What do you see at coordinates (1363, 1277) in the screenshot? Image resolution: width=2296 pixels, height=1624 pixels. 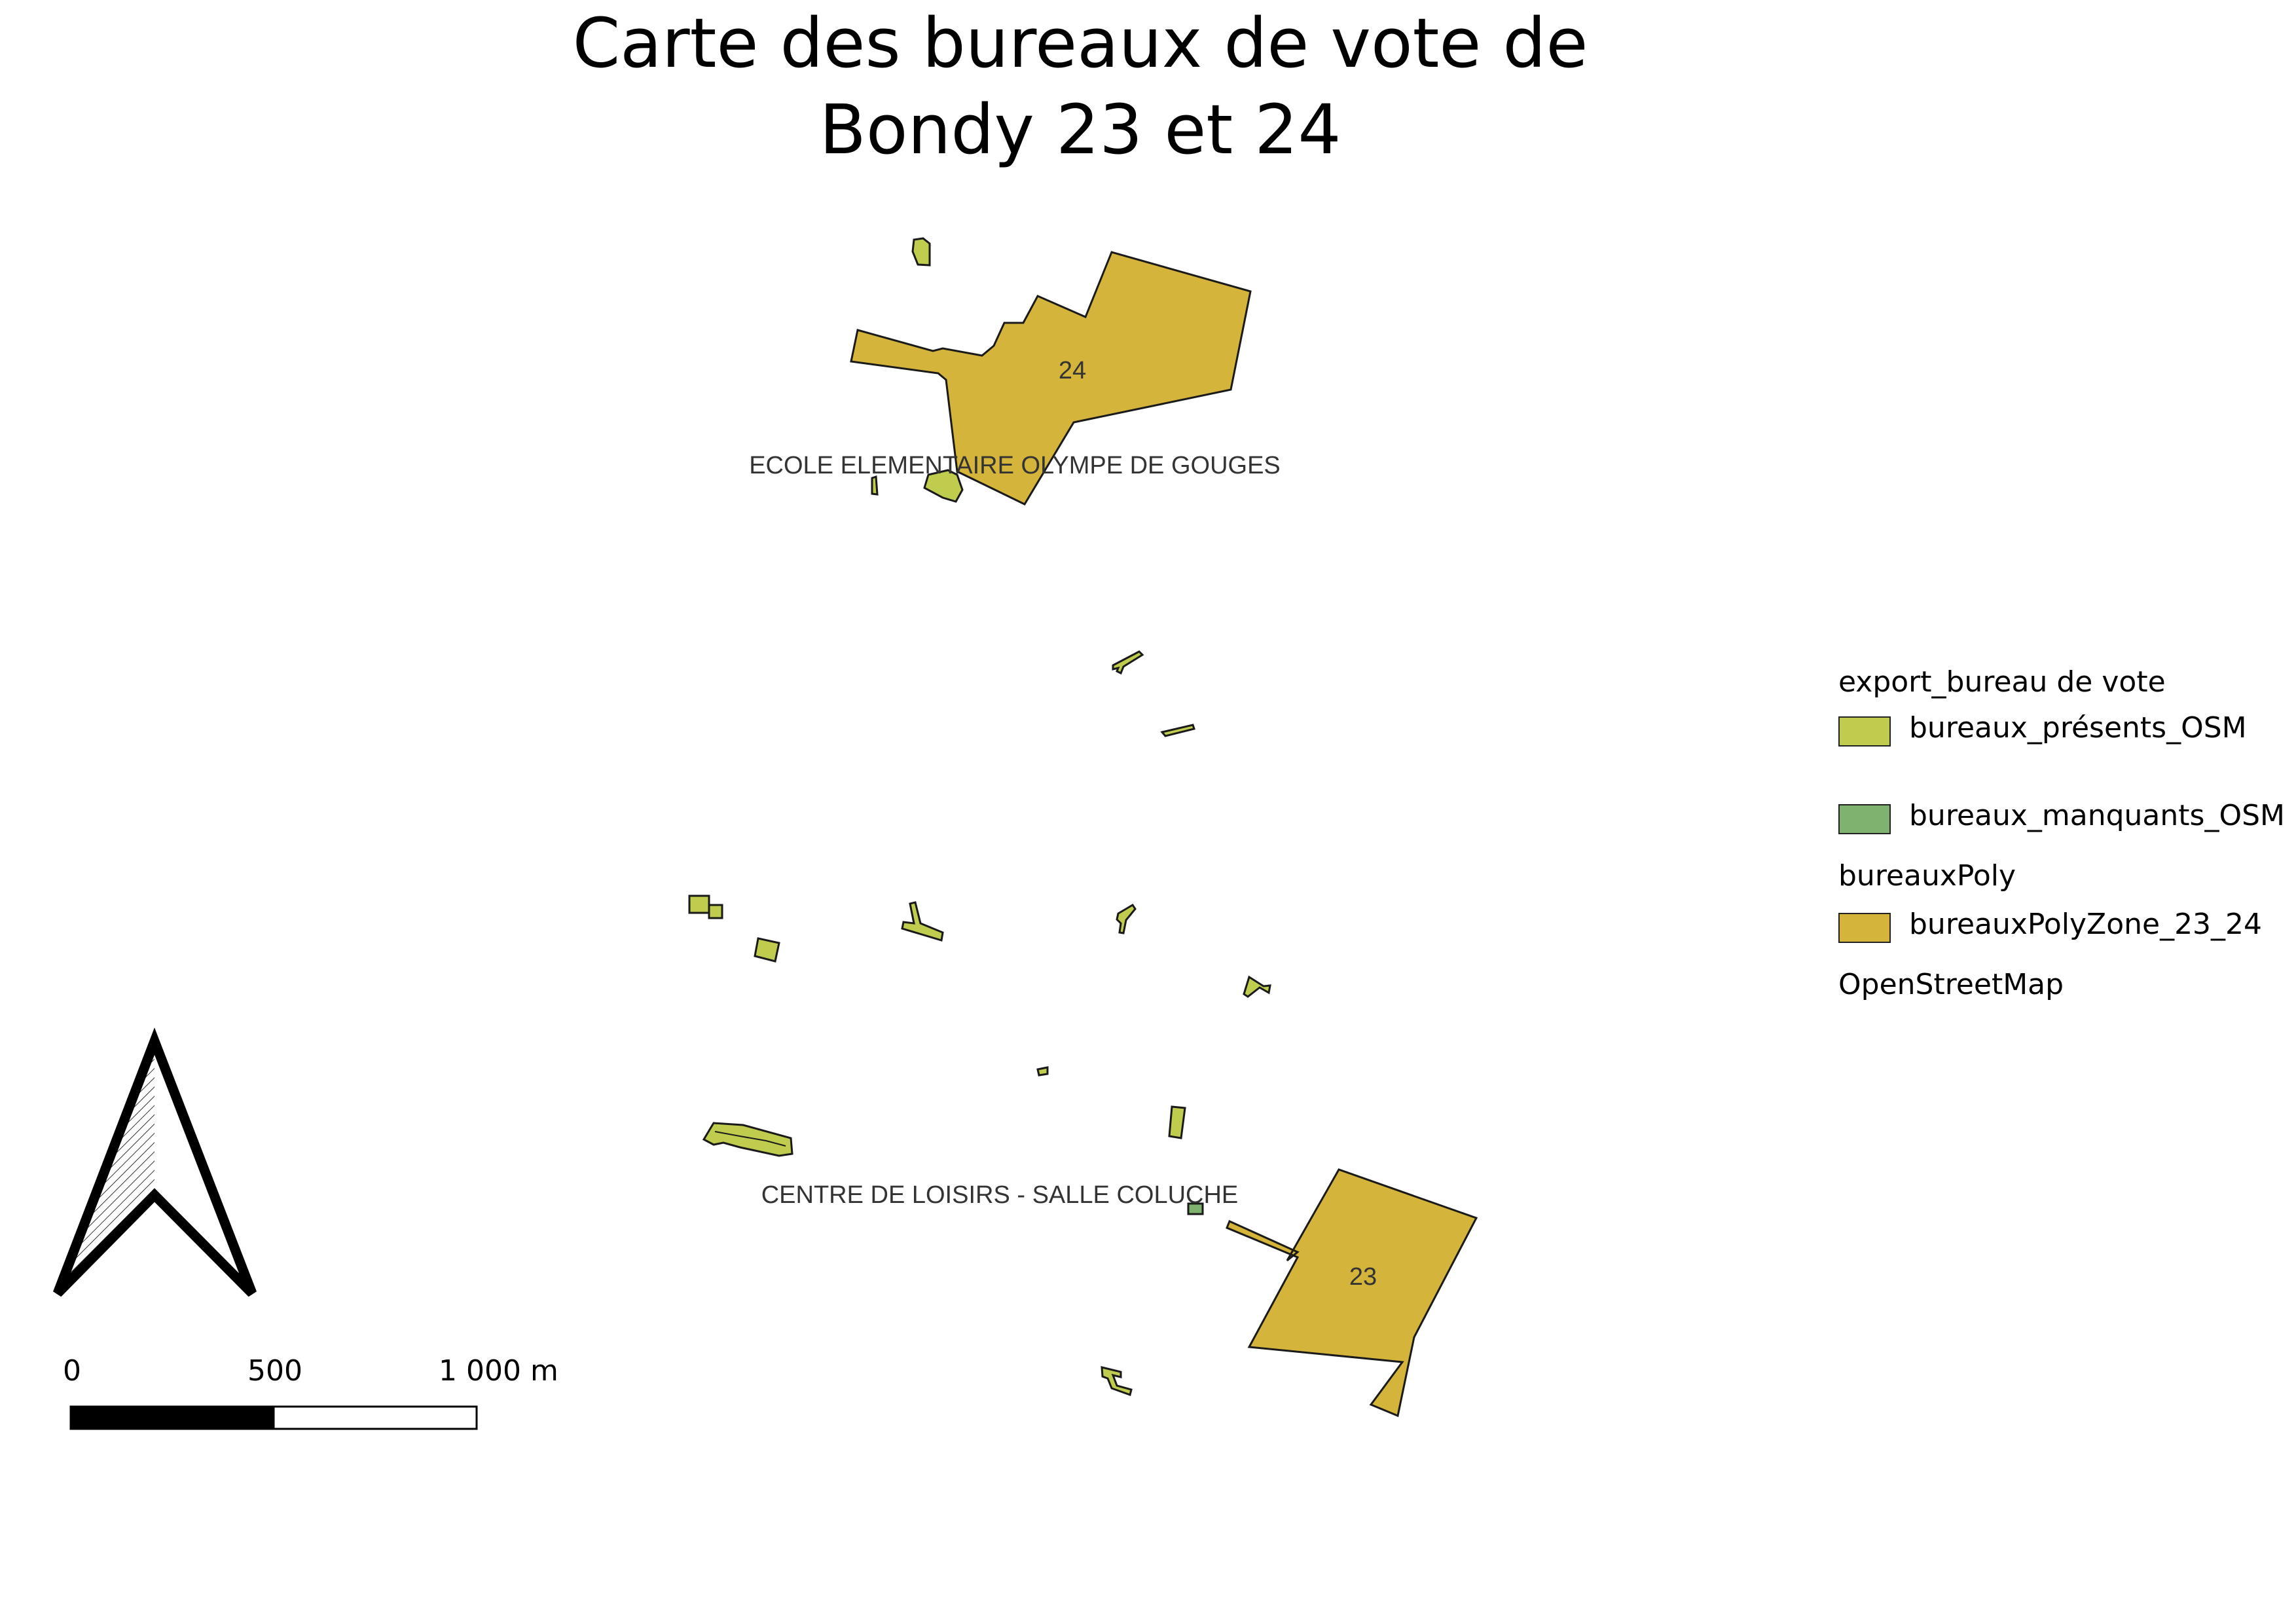 I see `zone-23-label: 23` at bounding box center [1363, 1277].